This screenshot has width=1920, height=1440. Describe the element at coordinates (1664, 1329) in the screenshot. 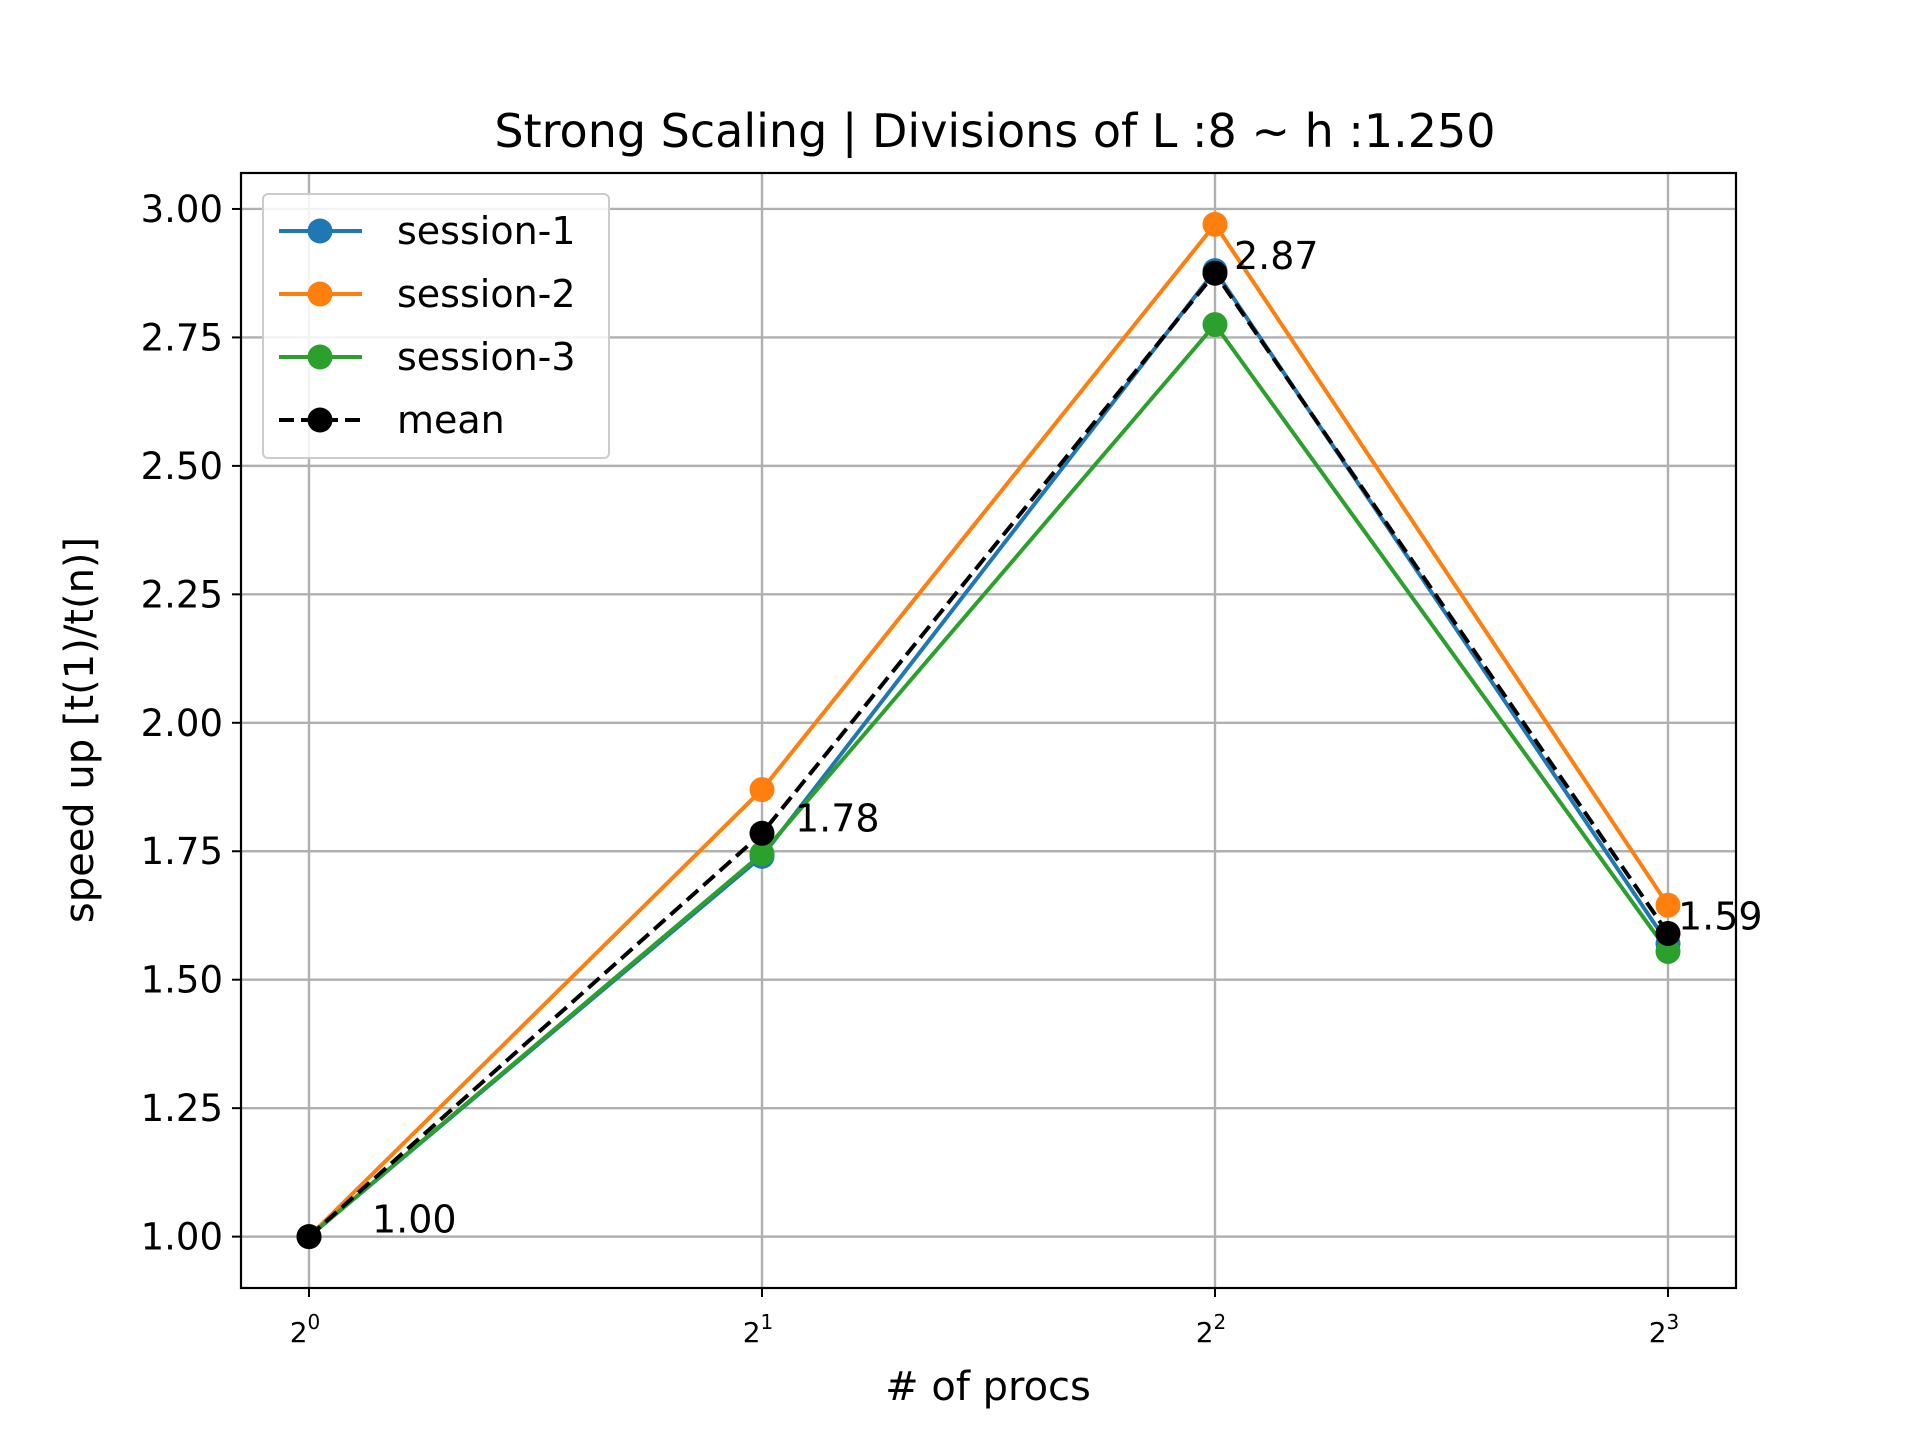

I see `x-tick-label: 23` at that location.